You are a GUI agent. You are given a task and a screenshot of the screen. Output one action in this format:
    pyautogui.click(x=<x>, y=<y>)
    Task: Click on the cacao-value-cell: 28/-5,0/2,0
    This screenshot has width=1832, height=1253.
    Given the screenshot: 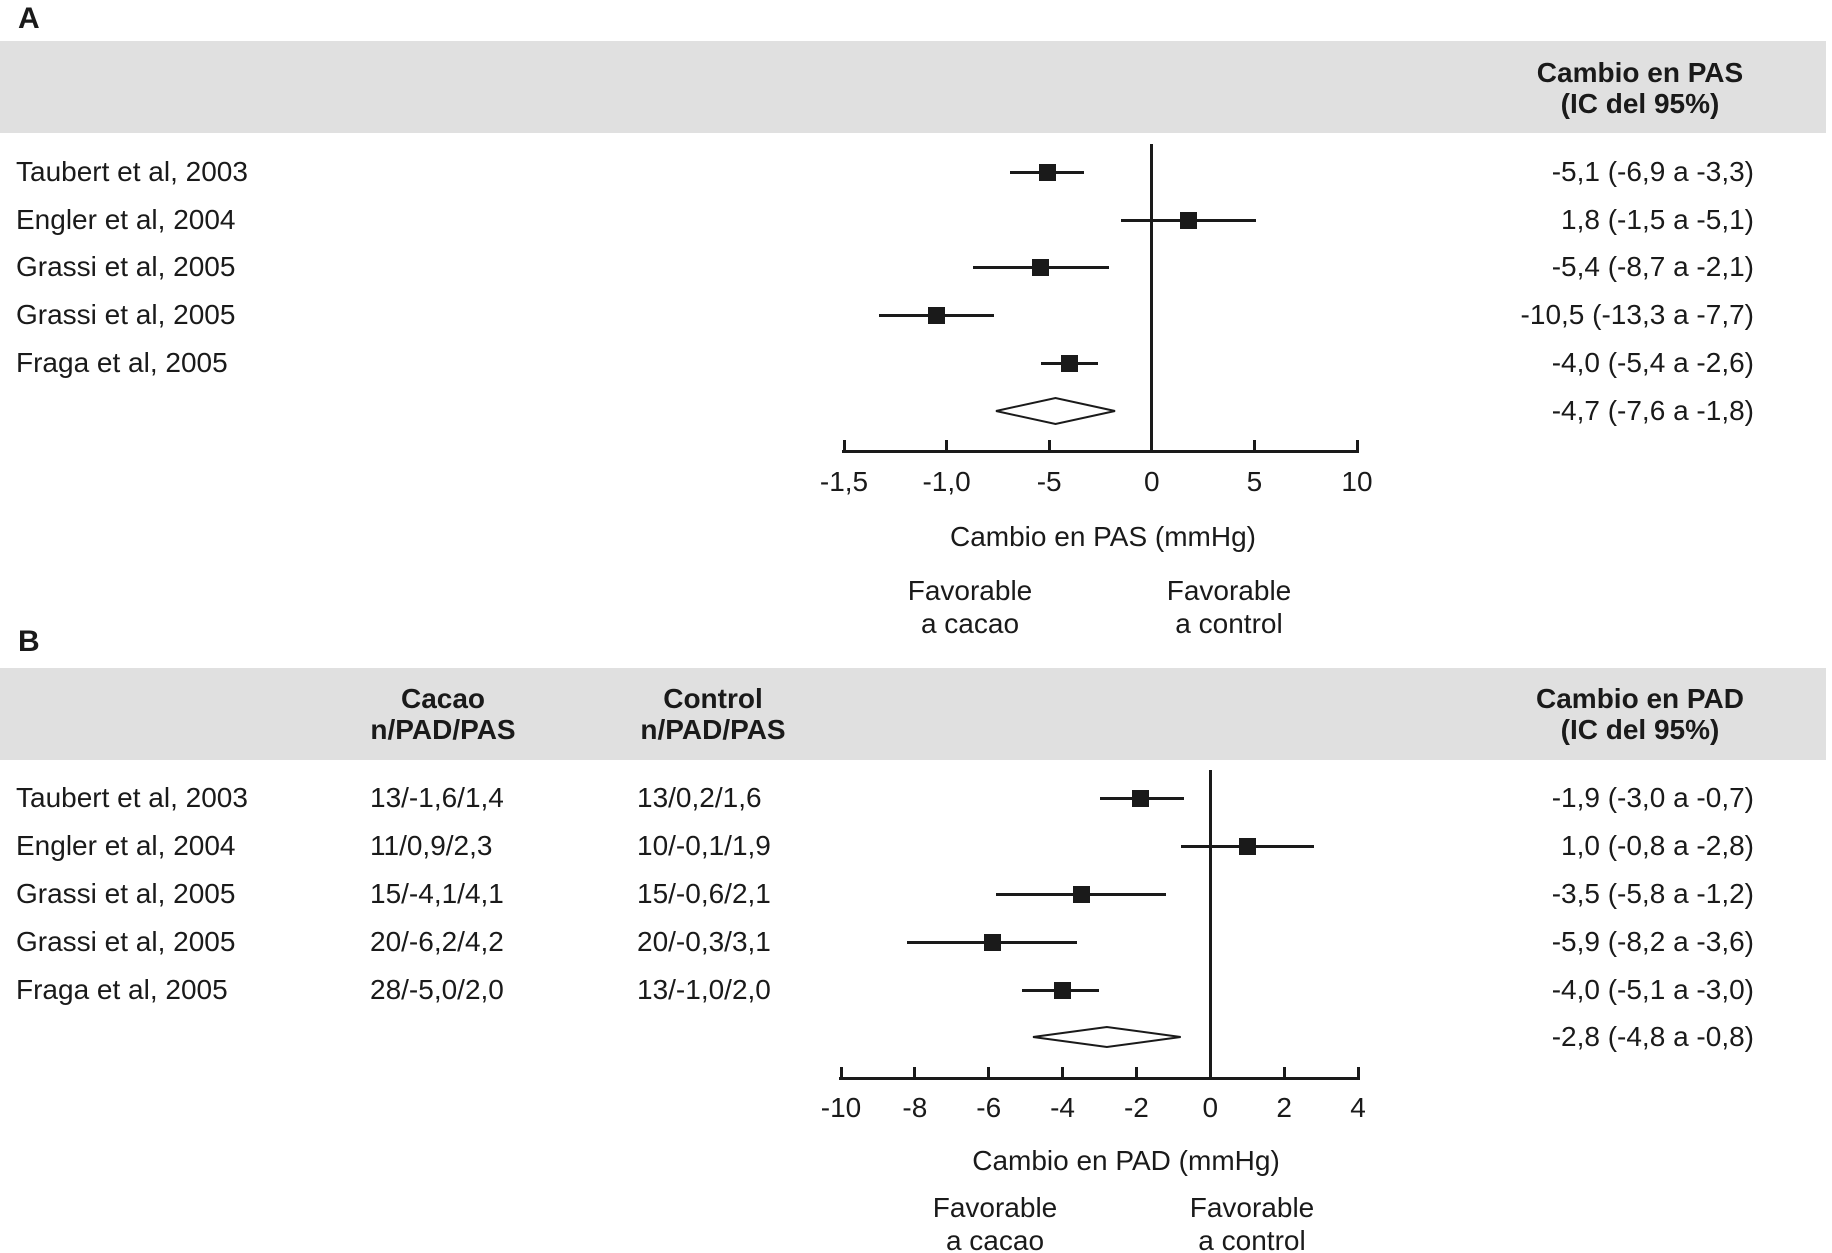 What is the action you would take?
    pyautogui.click(x=437, y=989)
    